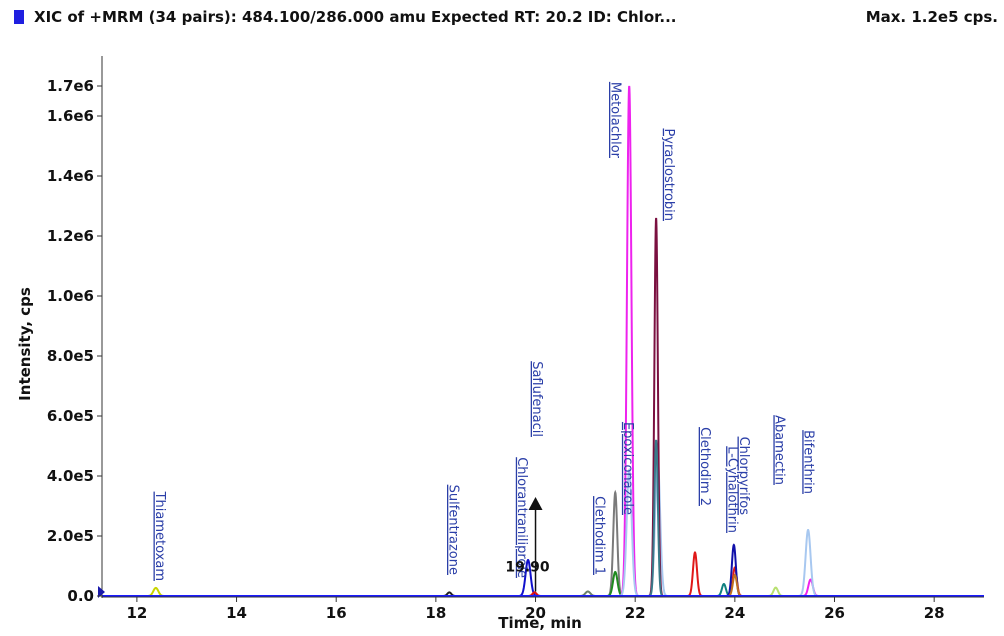 The width and height of the screenshot is (1004, 636). I want to click on y-tick-label: 8.0e5, so click(70, 356).